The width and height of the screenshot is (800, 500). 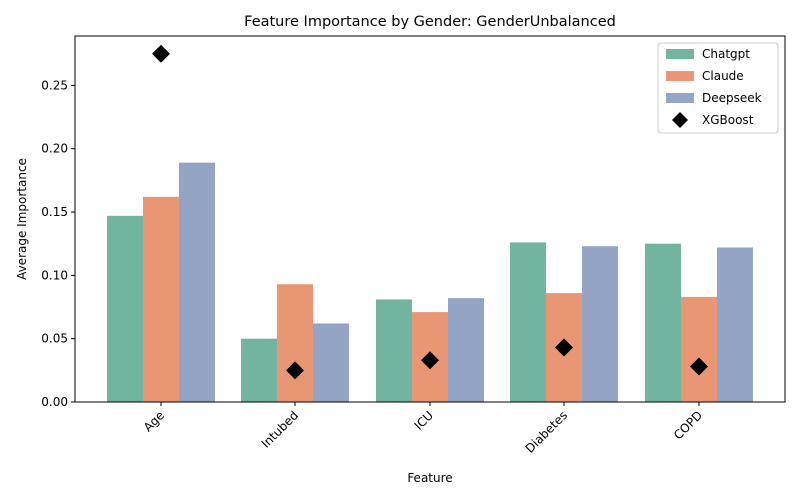 I want to click on y-tick-label: 0.25, so click(x=54, y=85).